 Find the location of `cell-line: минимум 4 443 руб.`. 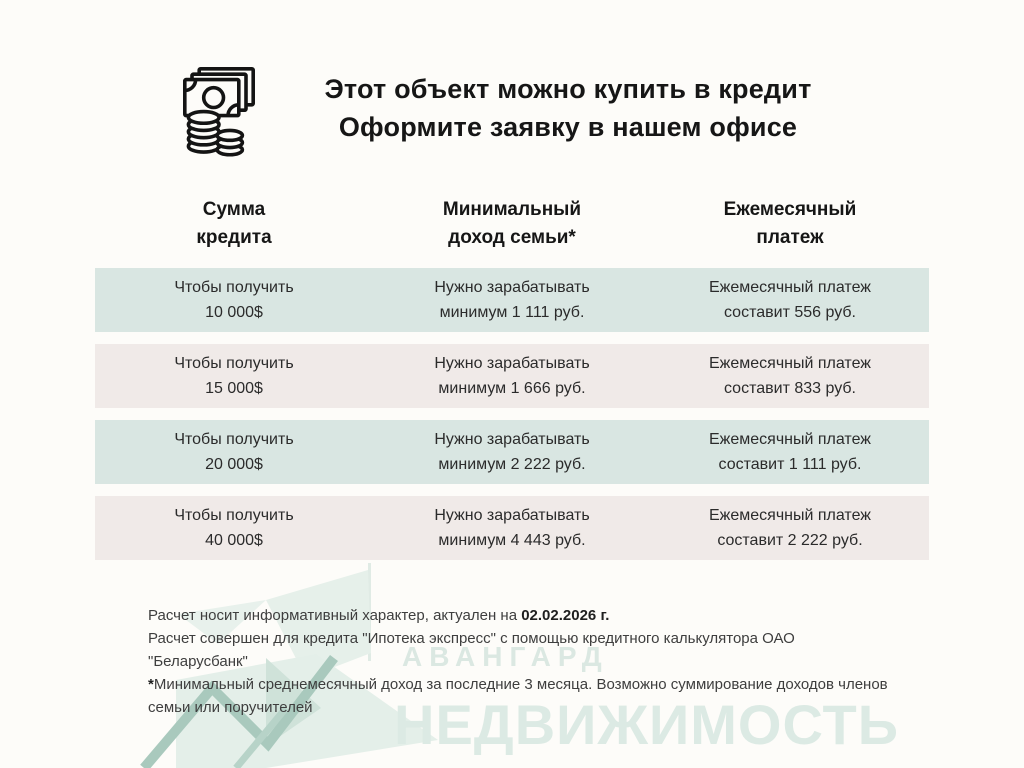

cell-line: минимум 4 443 руб. is located at coordinates (512, 540).